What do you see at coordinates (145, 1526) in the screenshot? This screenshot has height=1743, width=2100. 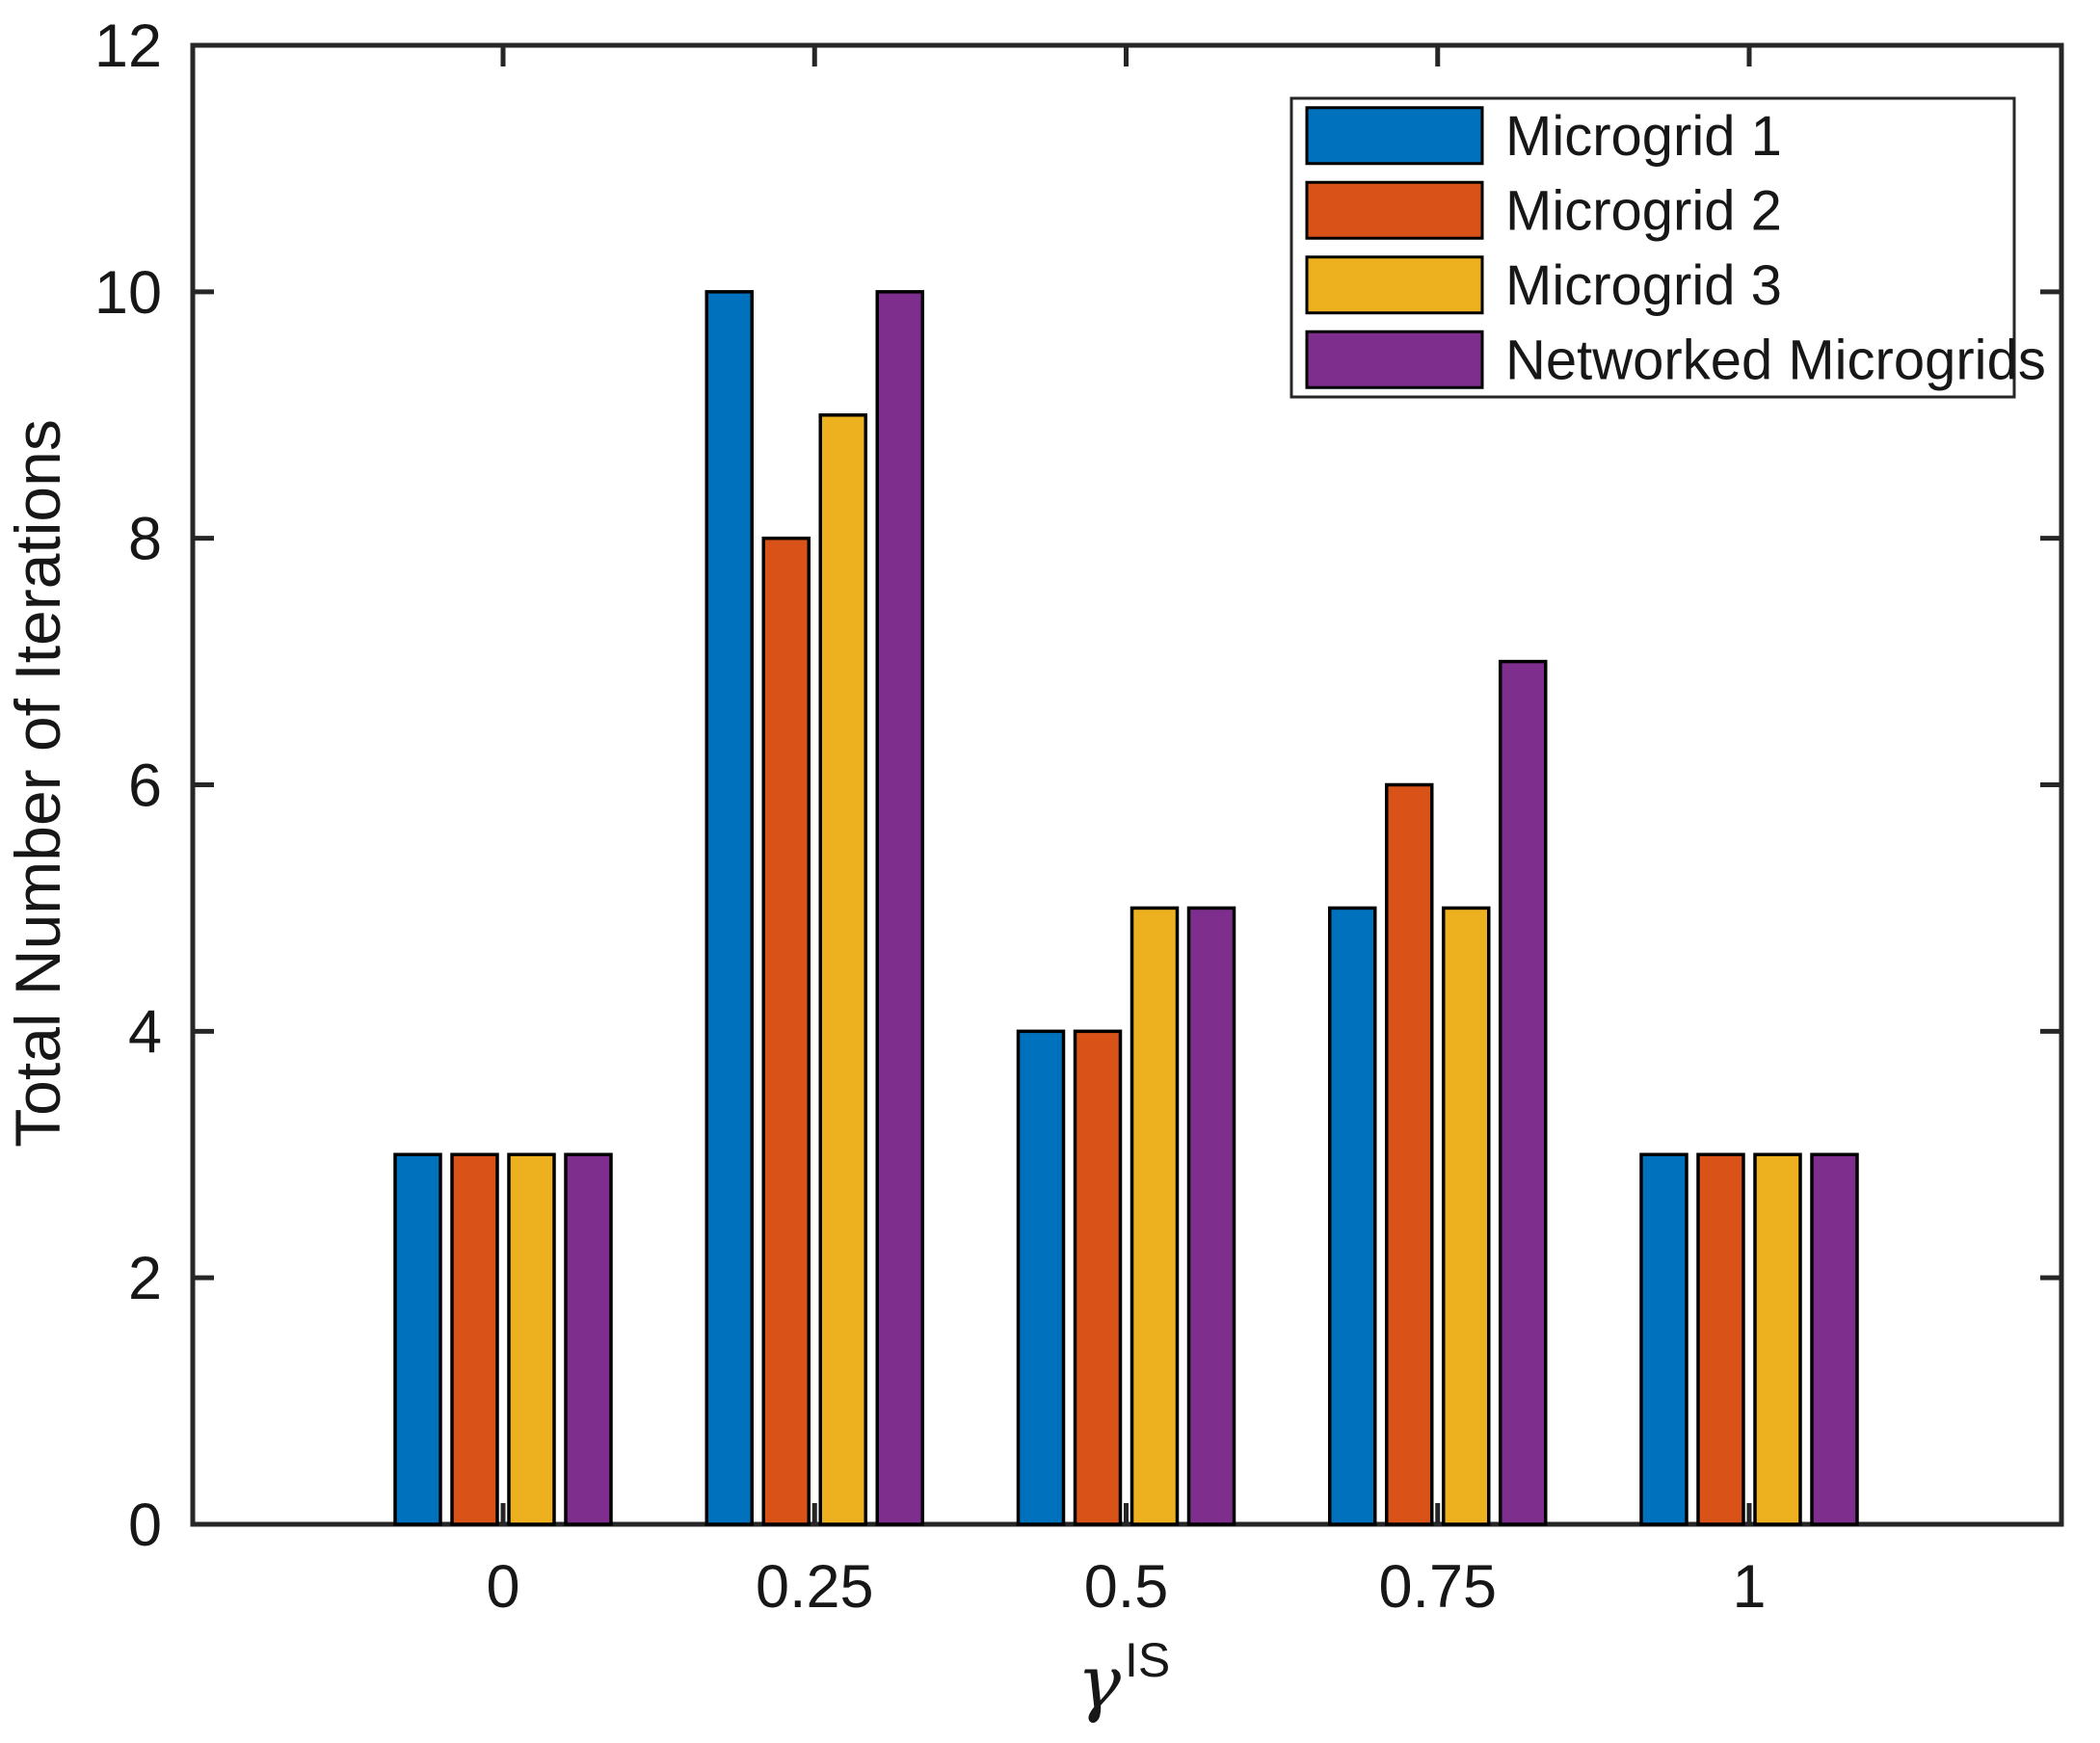 I see `y-tick-label-0: 0` at bounding box center [145, 1526].